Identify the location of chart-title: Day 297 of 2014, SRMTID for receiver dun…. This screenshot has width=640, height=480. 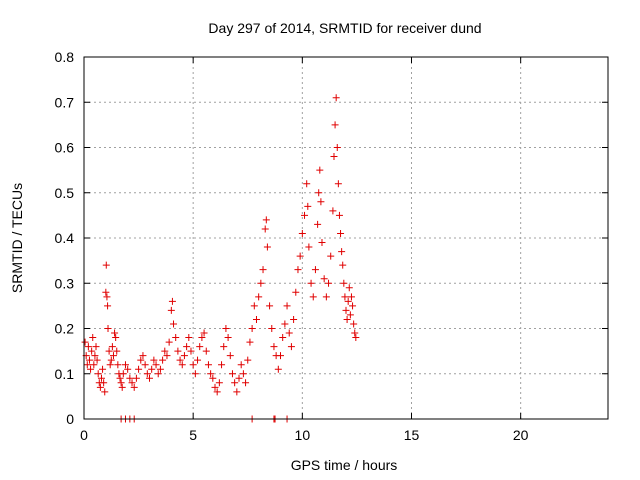
(344, 28).